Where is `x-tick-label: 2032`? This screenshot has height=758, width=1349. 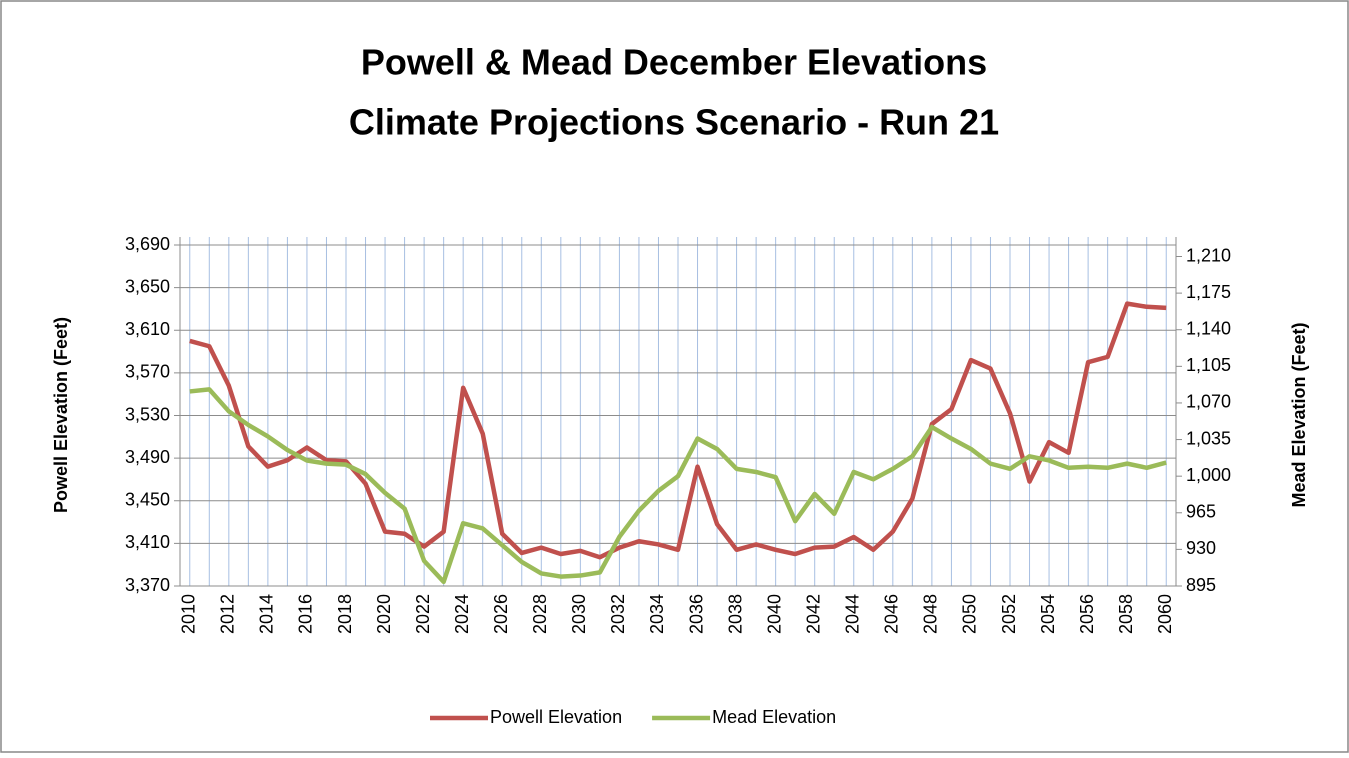 x-tick-label: 2032 is located at coordinates (618, 614).